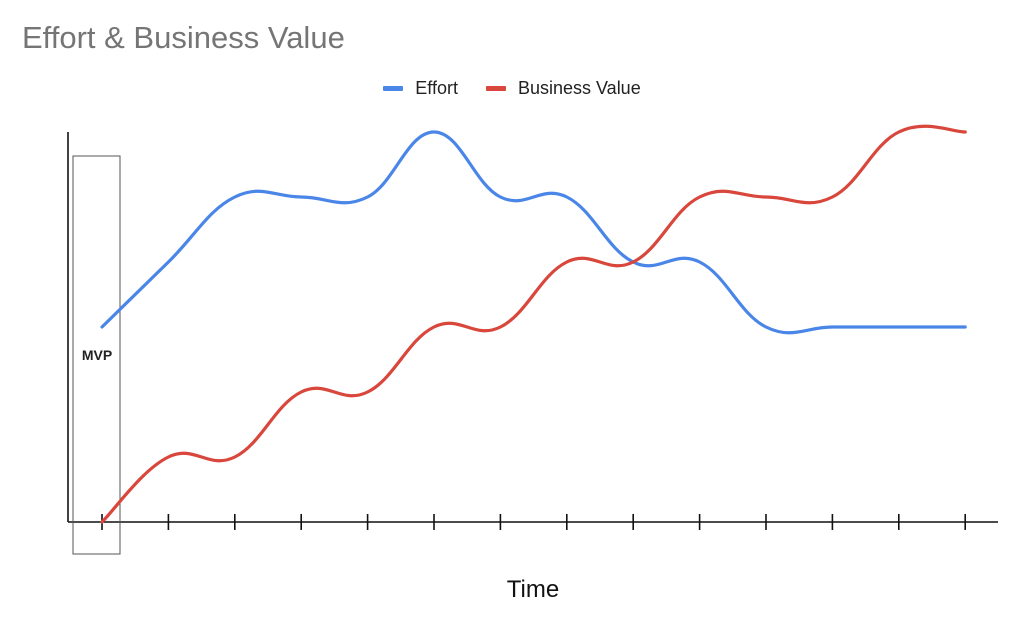 The height and width of the screenshot is (625, 1024). I want to click on legend-label-effort: Effort, so click(436, 88).